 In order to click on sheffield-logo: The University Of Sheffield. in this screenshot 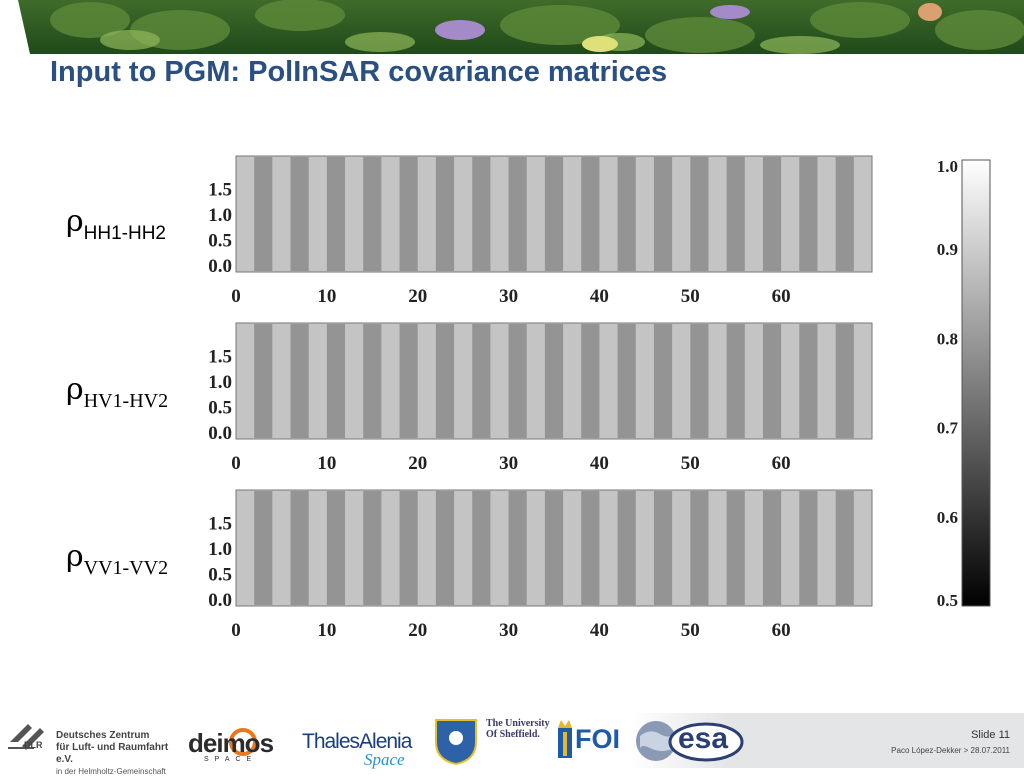, I will do `click(491, 742)`.